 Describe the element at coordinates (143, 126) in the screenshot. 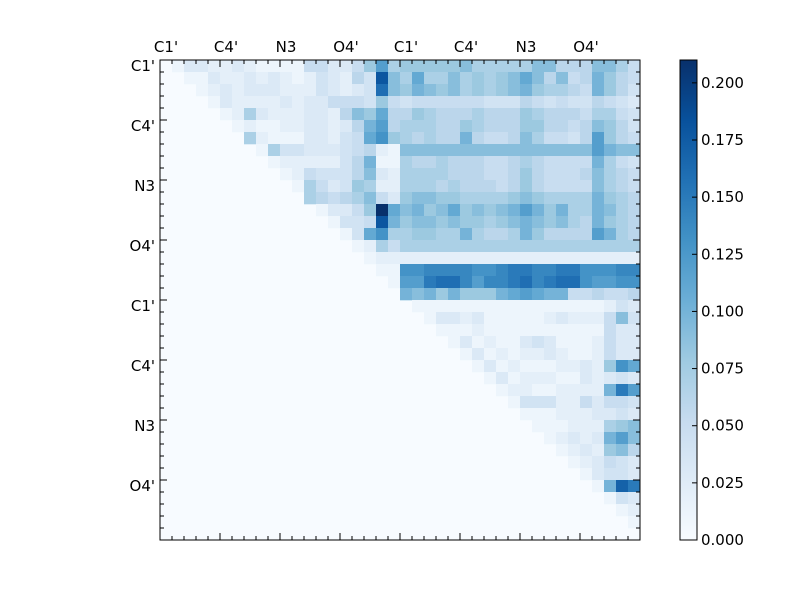

I see `row-tick-label: C4'` at that location.